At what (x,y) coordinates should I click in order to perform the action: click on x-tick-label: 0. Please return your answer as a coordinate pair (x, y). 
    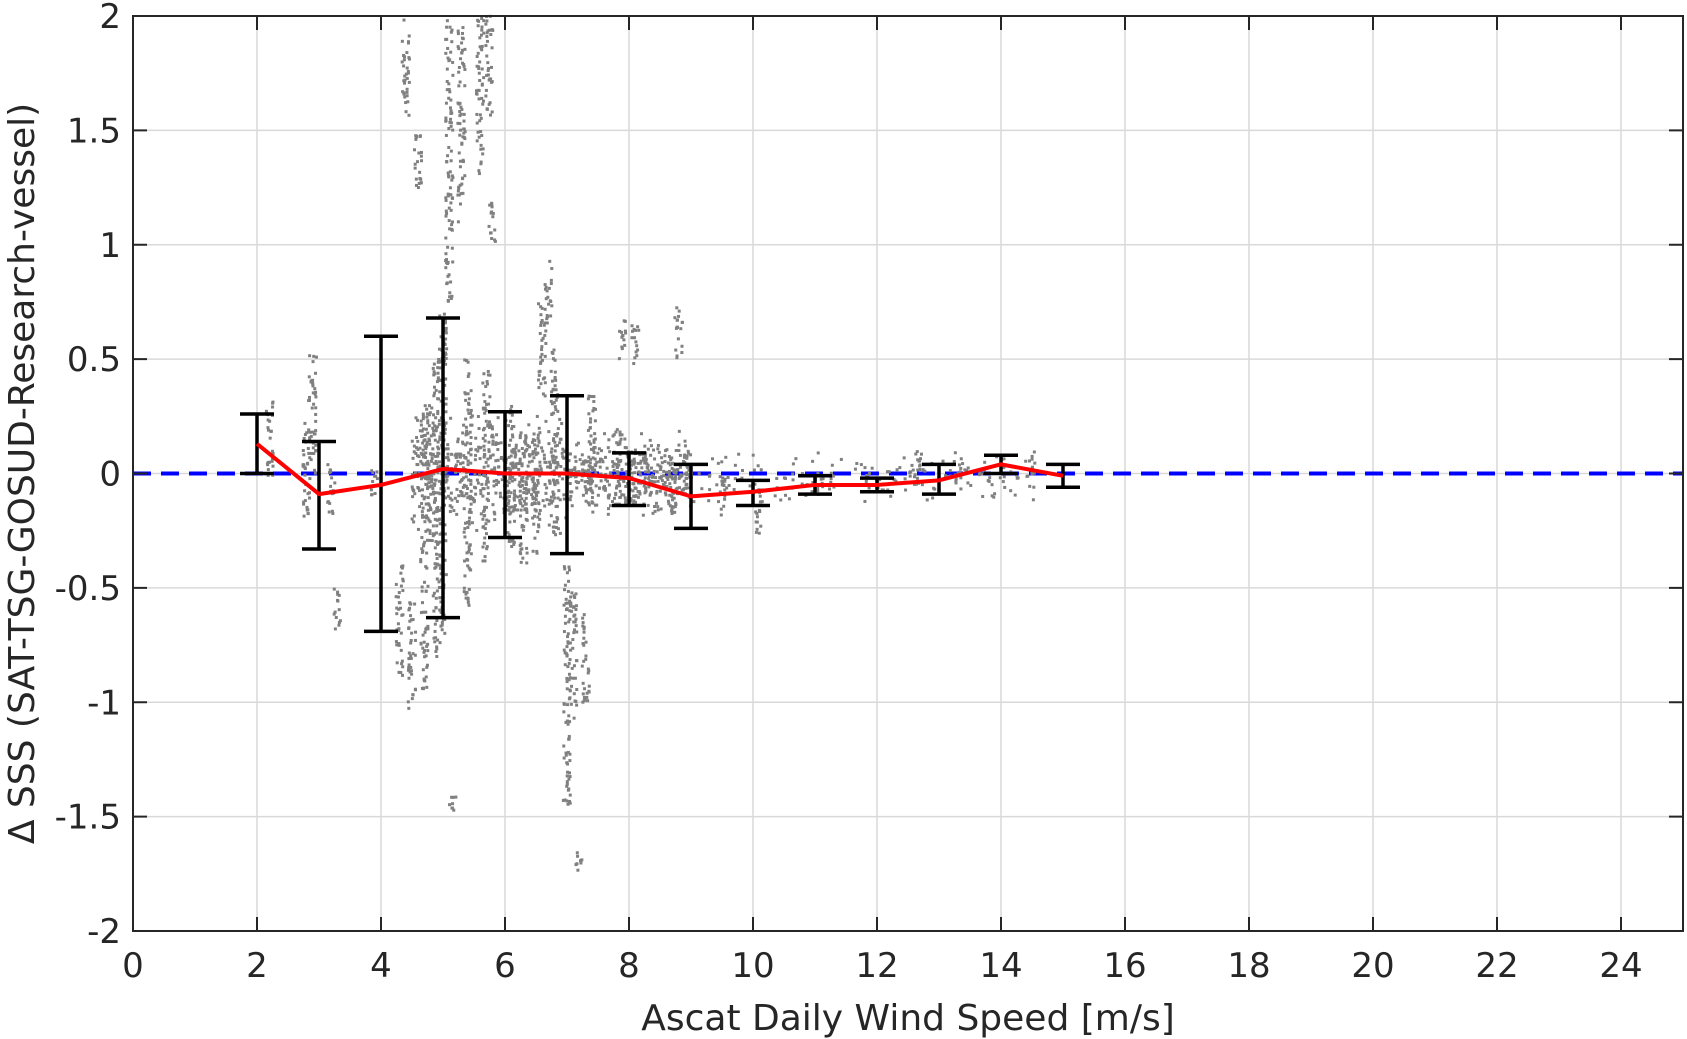
    Looking at the image, I should click on (133, 966).